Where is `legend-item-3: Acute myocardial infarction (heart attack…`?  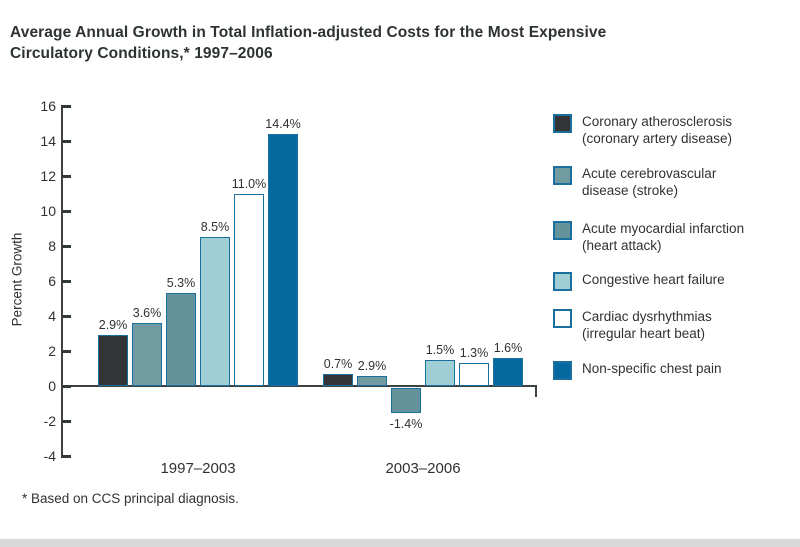
legend-item-3: Acute myocardial infarction (heart attack… is located at coordinates (648, 237).